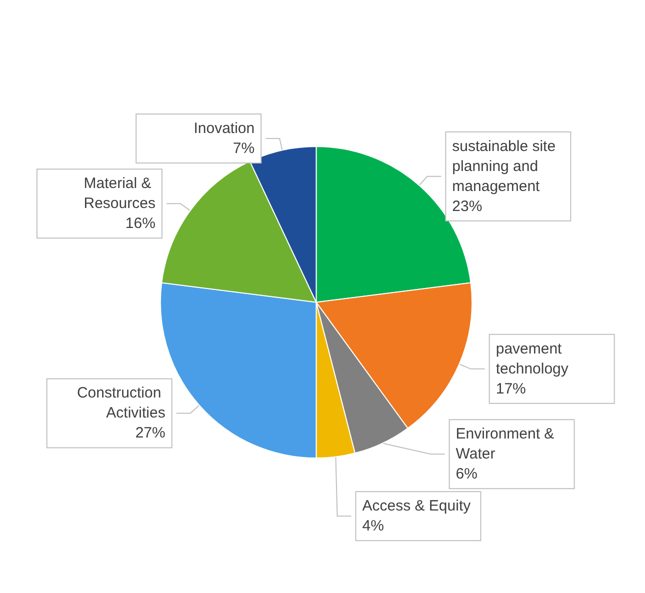 The width and height of the screenshot is (645, 593). I want to click on slice-label: Construction Activities, so click(121, 403).